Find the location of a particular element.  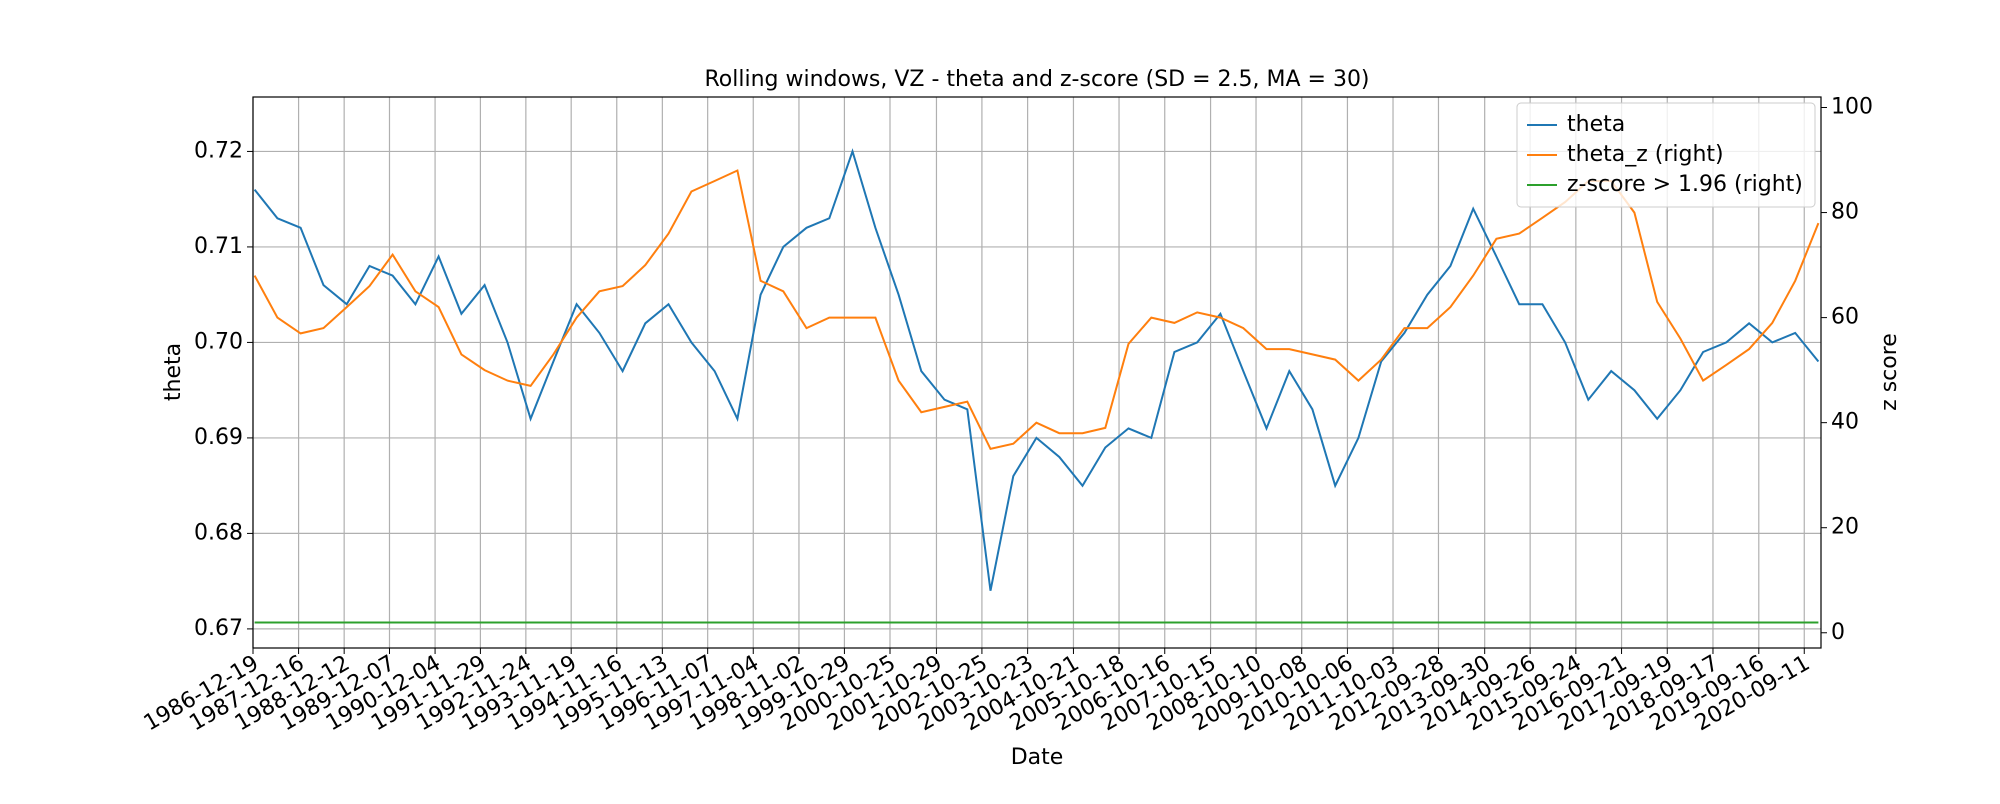

y-axis-label: theta is located at coordinates (173, 372).